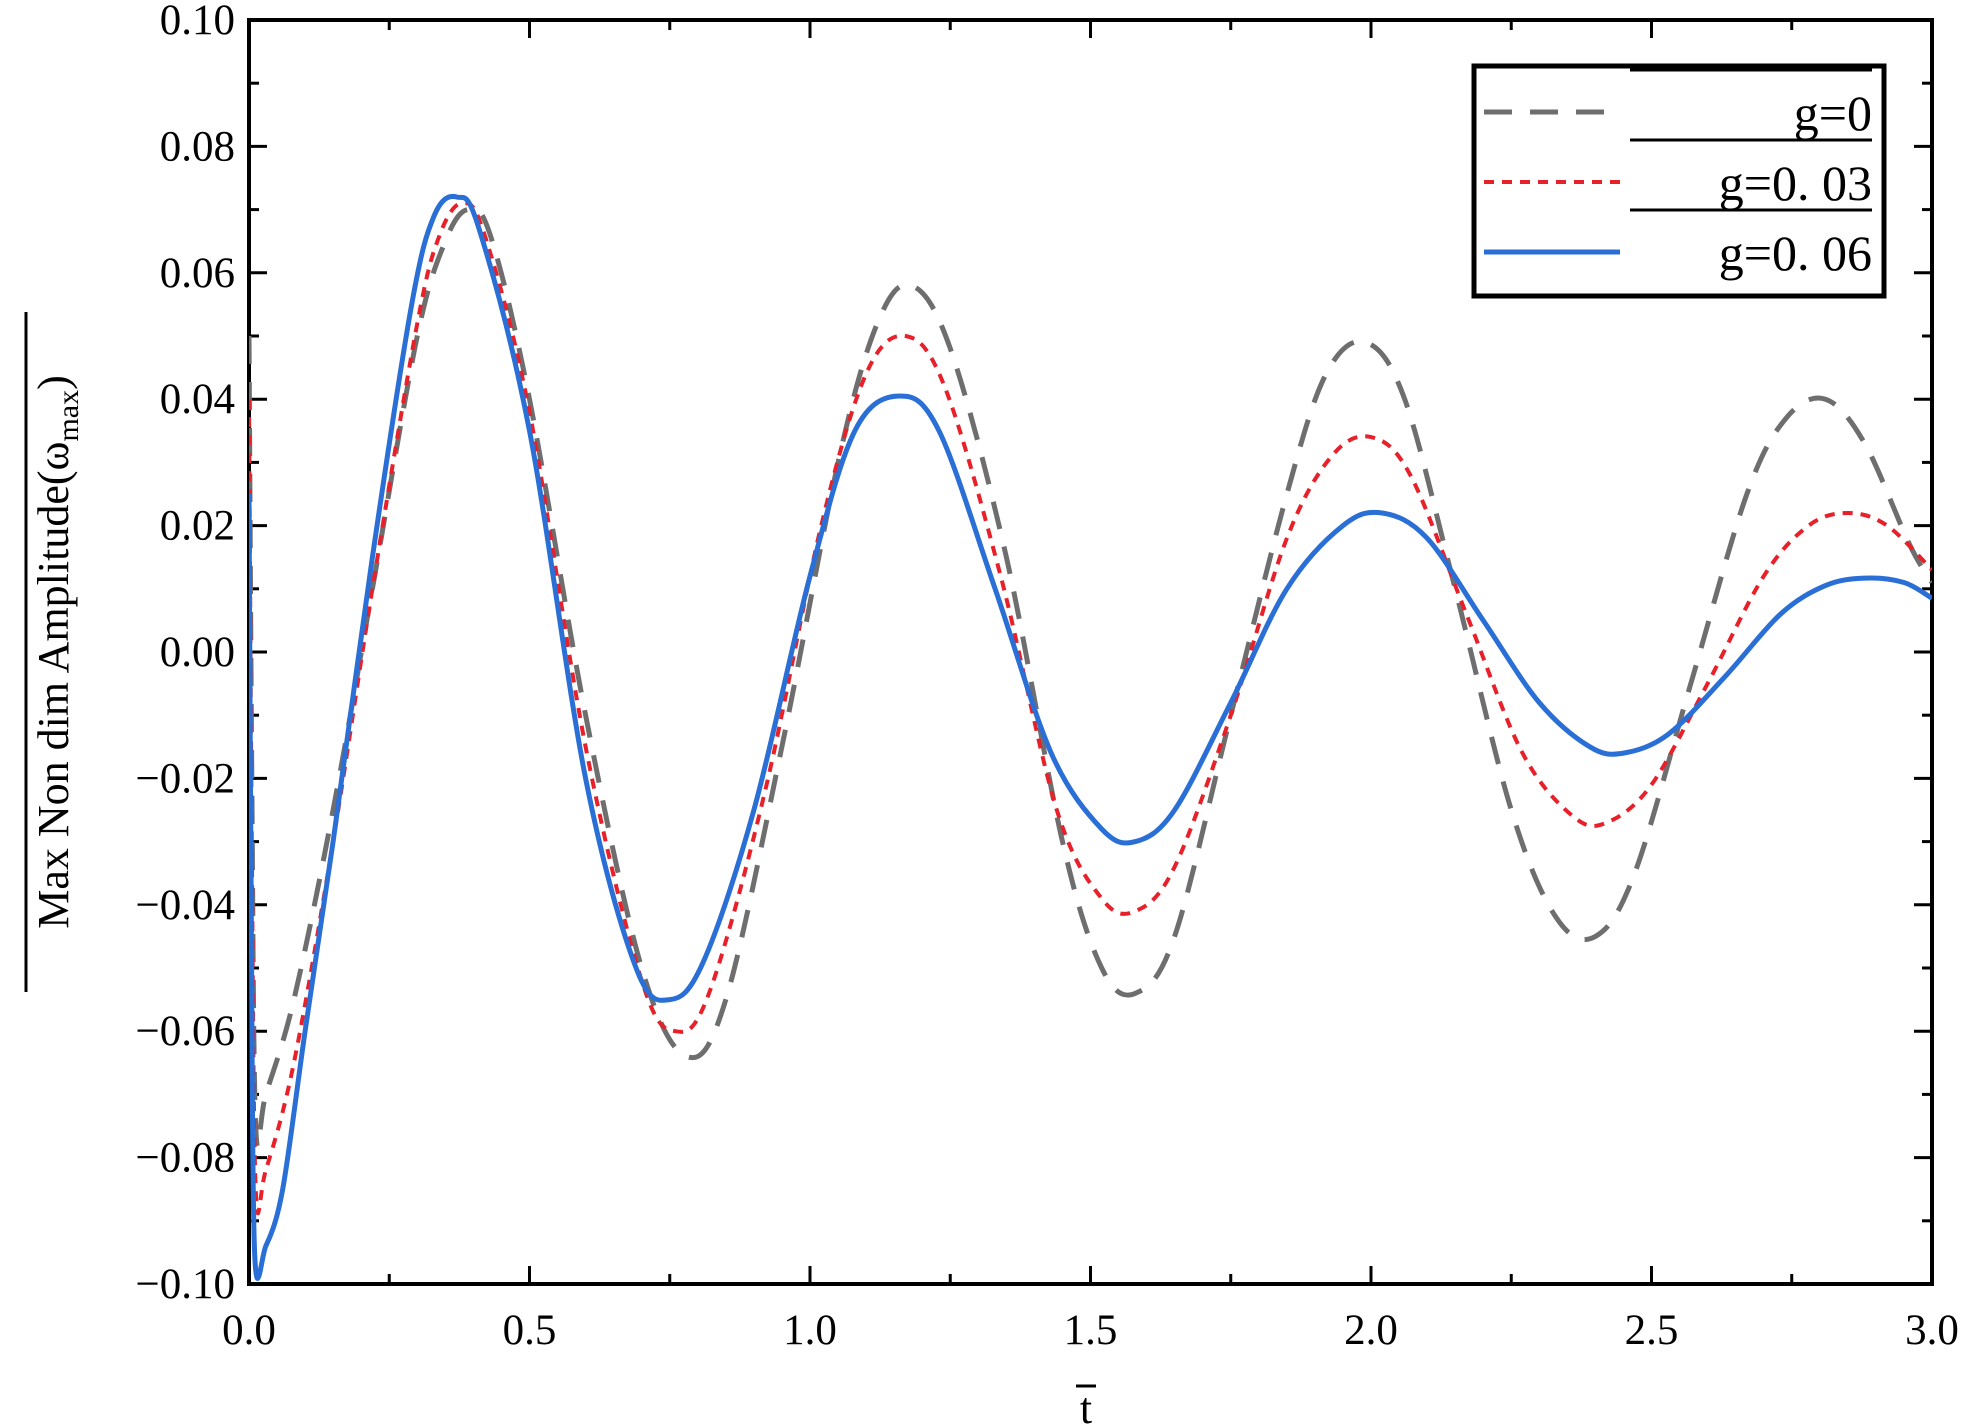 Image resolution: width=1969 pixels, height=1427 pixels. What do you see at coordinates (197, 652) in the screenshot?
I see `y-tick-label: 0.00` at bounding box center [197, 652].